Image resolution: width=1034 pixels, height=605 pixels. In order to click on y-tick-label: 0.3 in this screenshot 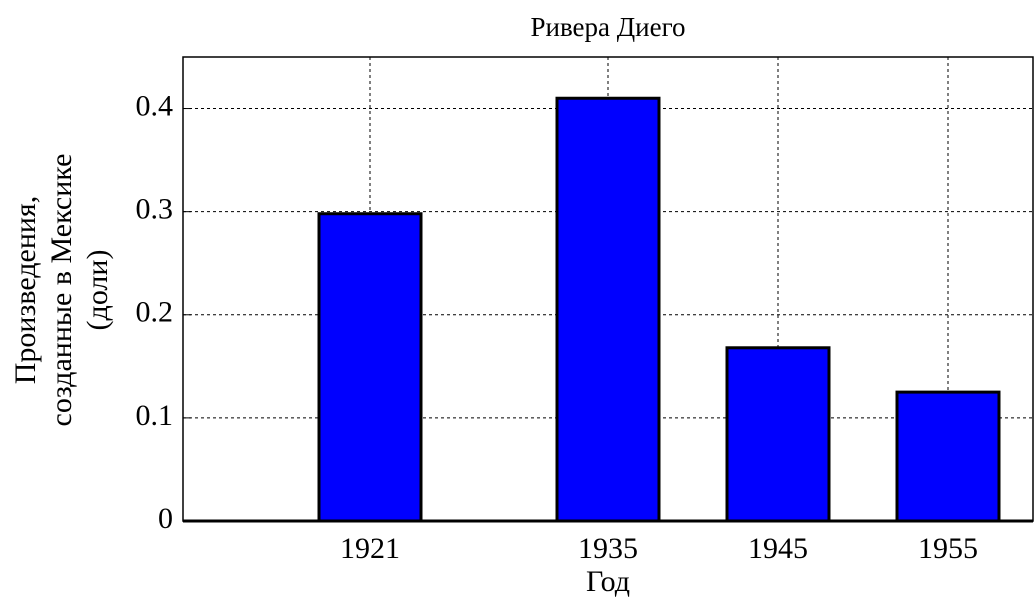, I will do `click(155, 209)`.